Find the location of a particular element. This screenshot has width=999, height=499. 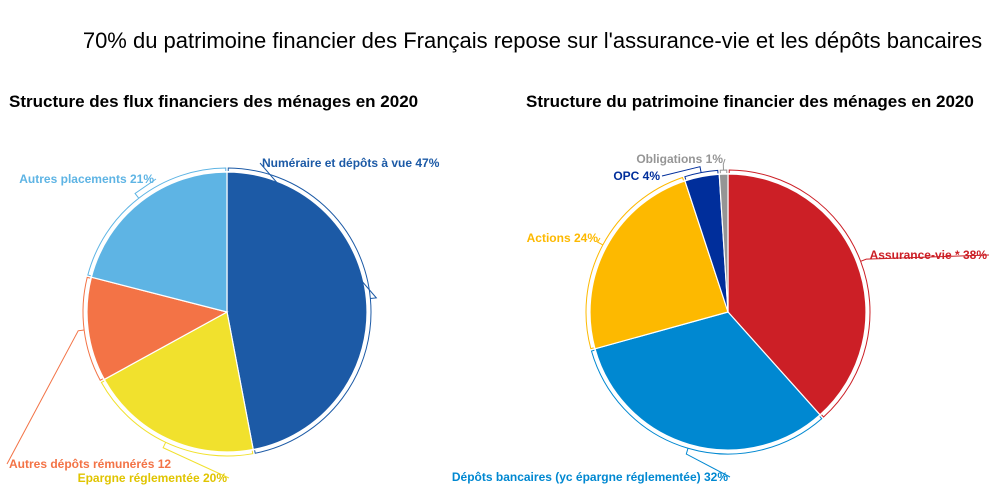

left-slice-autres-placements is located at coordinates (159, 242).